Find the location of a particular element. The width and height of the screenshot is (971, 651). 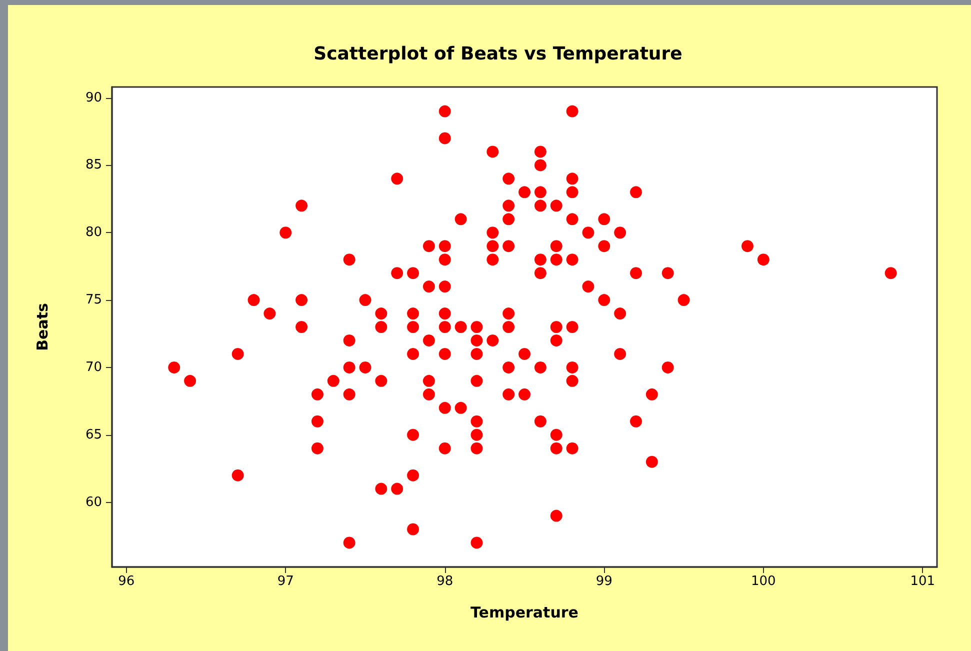

y-tick-label: 65 is located at coordinates (93, 434).